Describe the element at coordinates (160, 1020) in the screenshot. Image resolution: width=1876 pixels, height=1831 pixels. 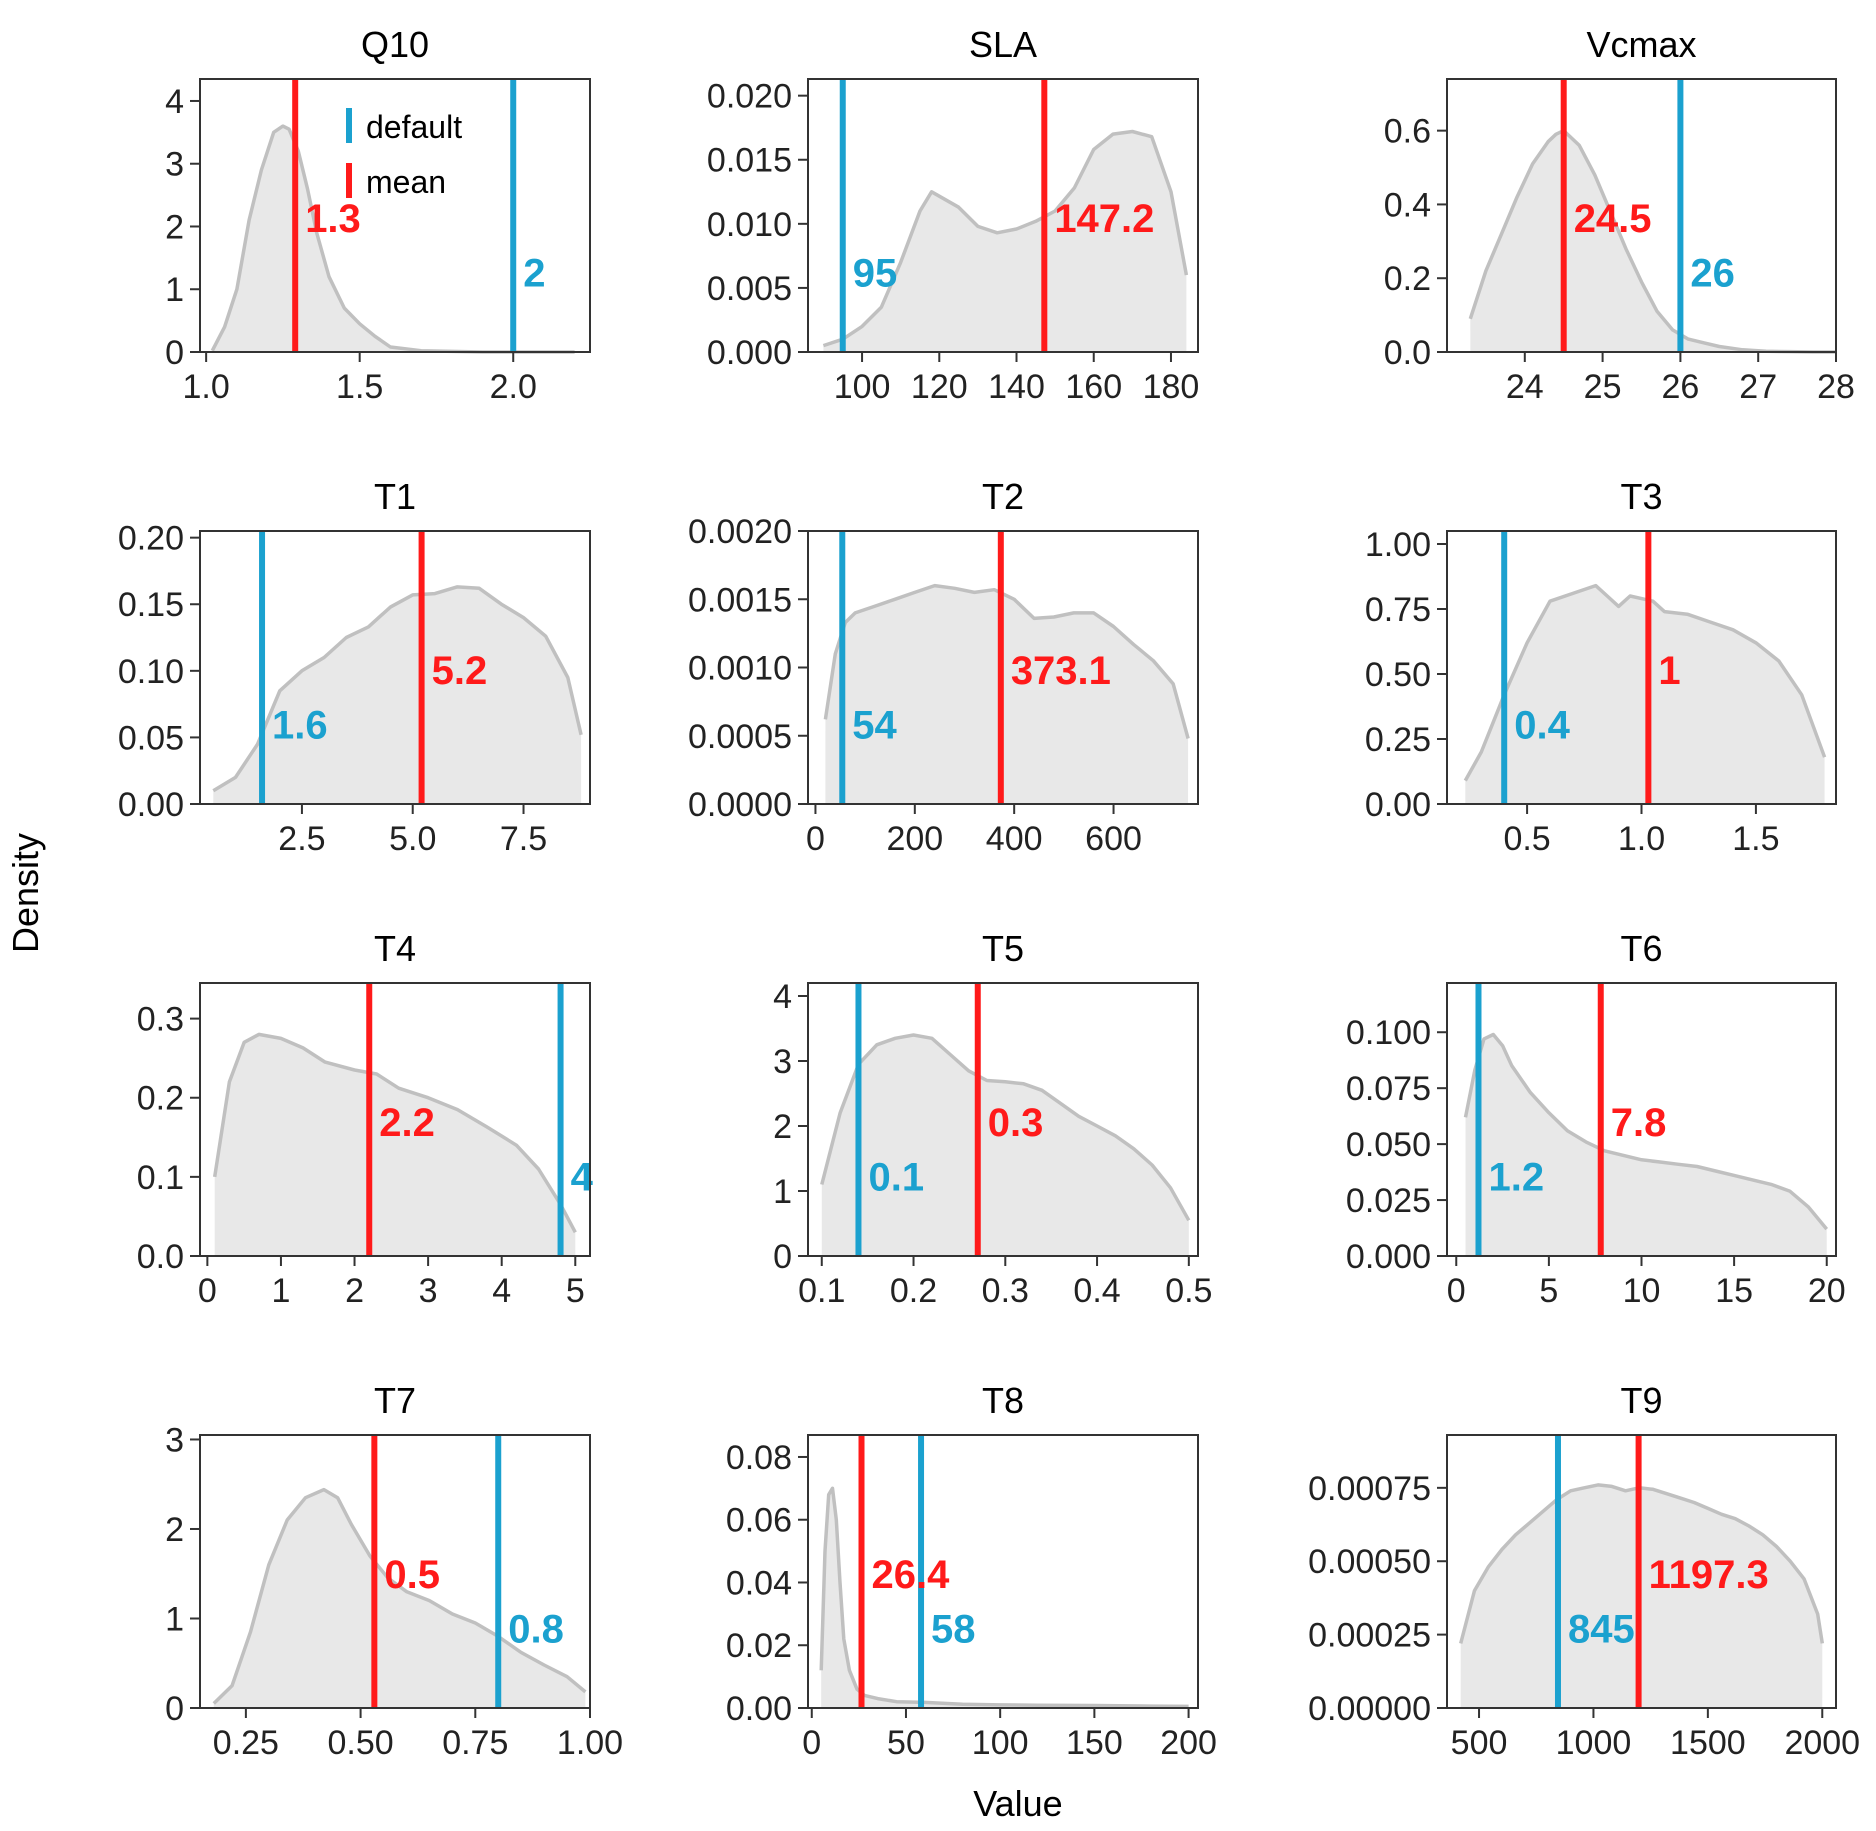
I see `y-tick-label: 0.3` at that location.